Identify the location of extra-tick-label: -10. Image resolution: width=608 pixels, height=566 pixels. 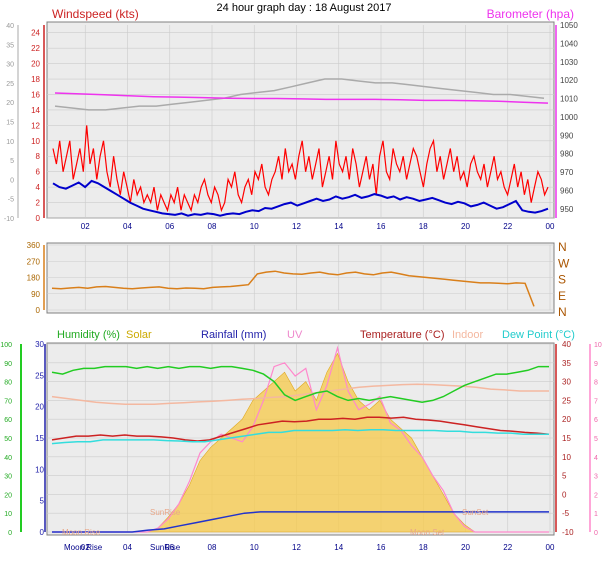
(9, 219).